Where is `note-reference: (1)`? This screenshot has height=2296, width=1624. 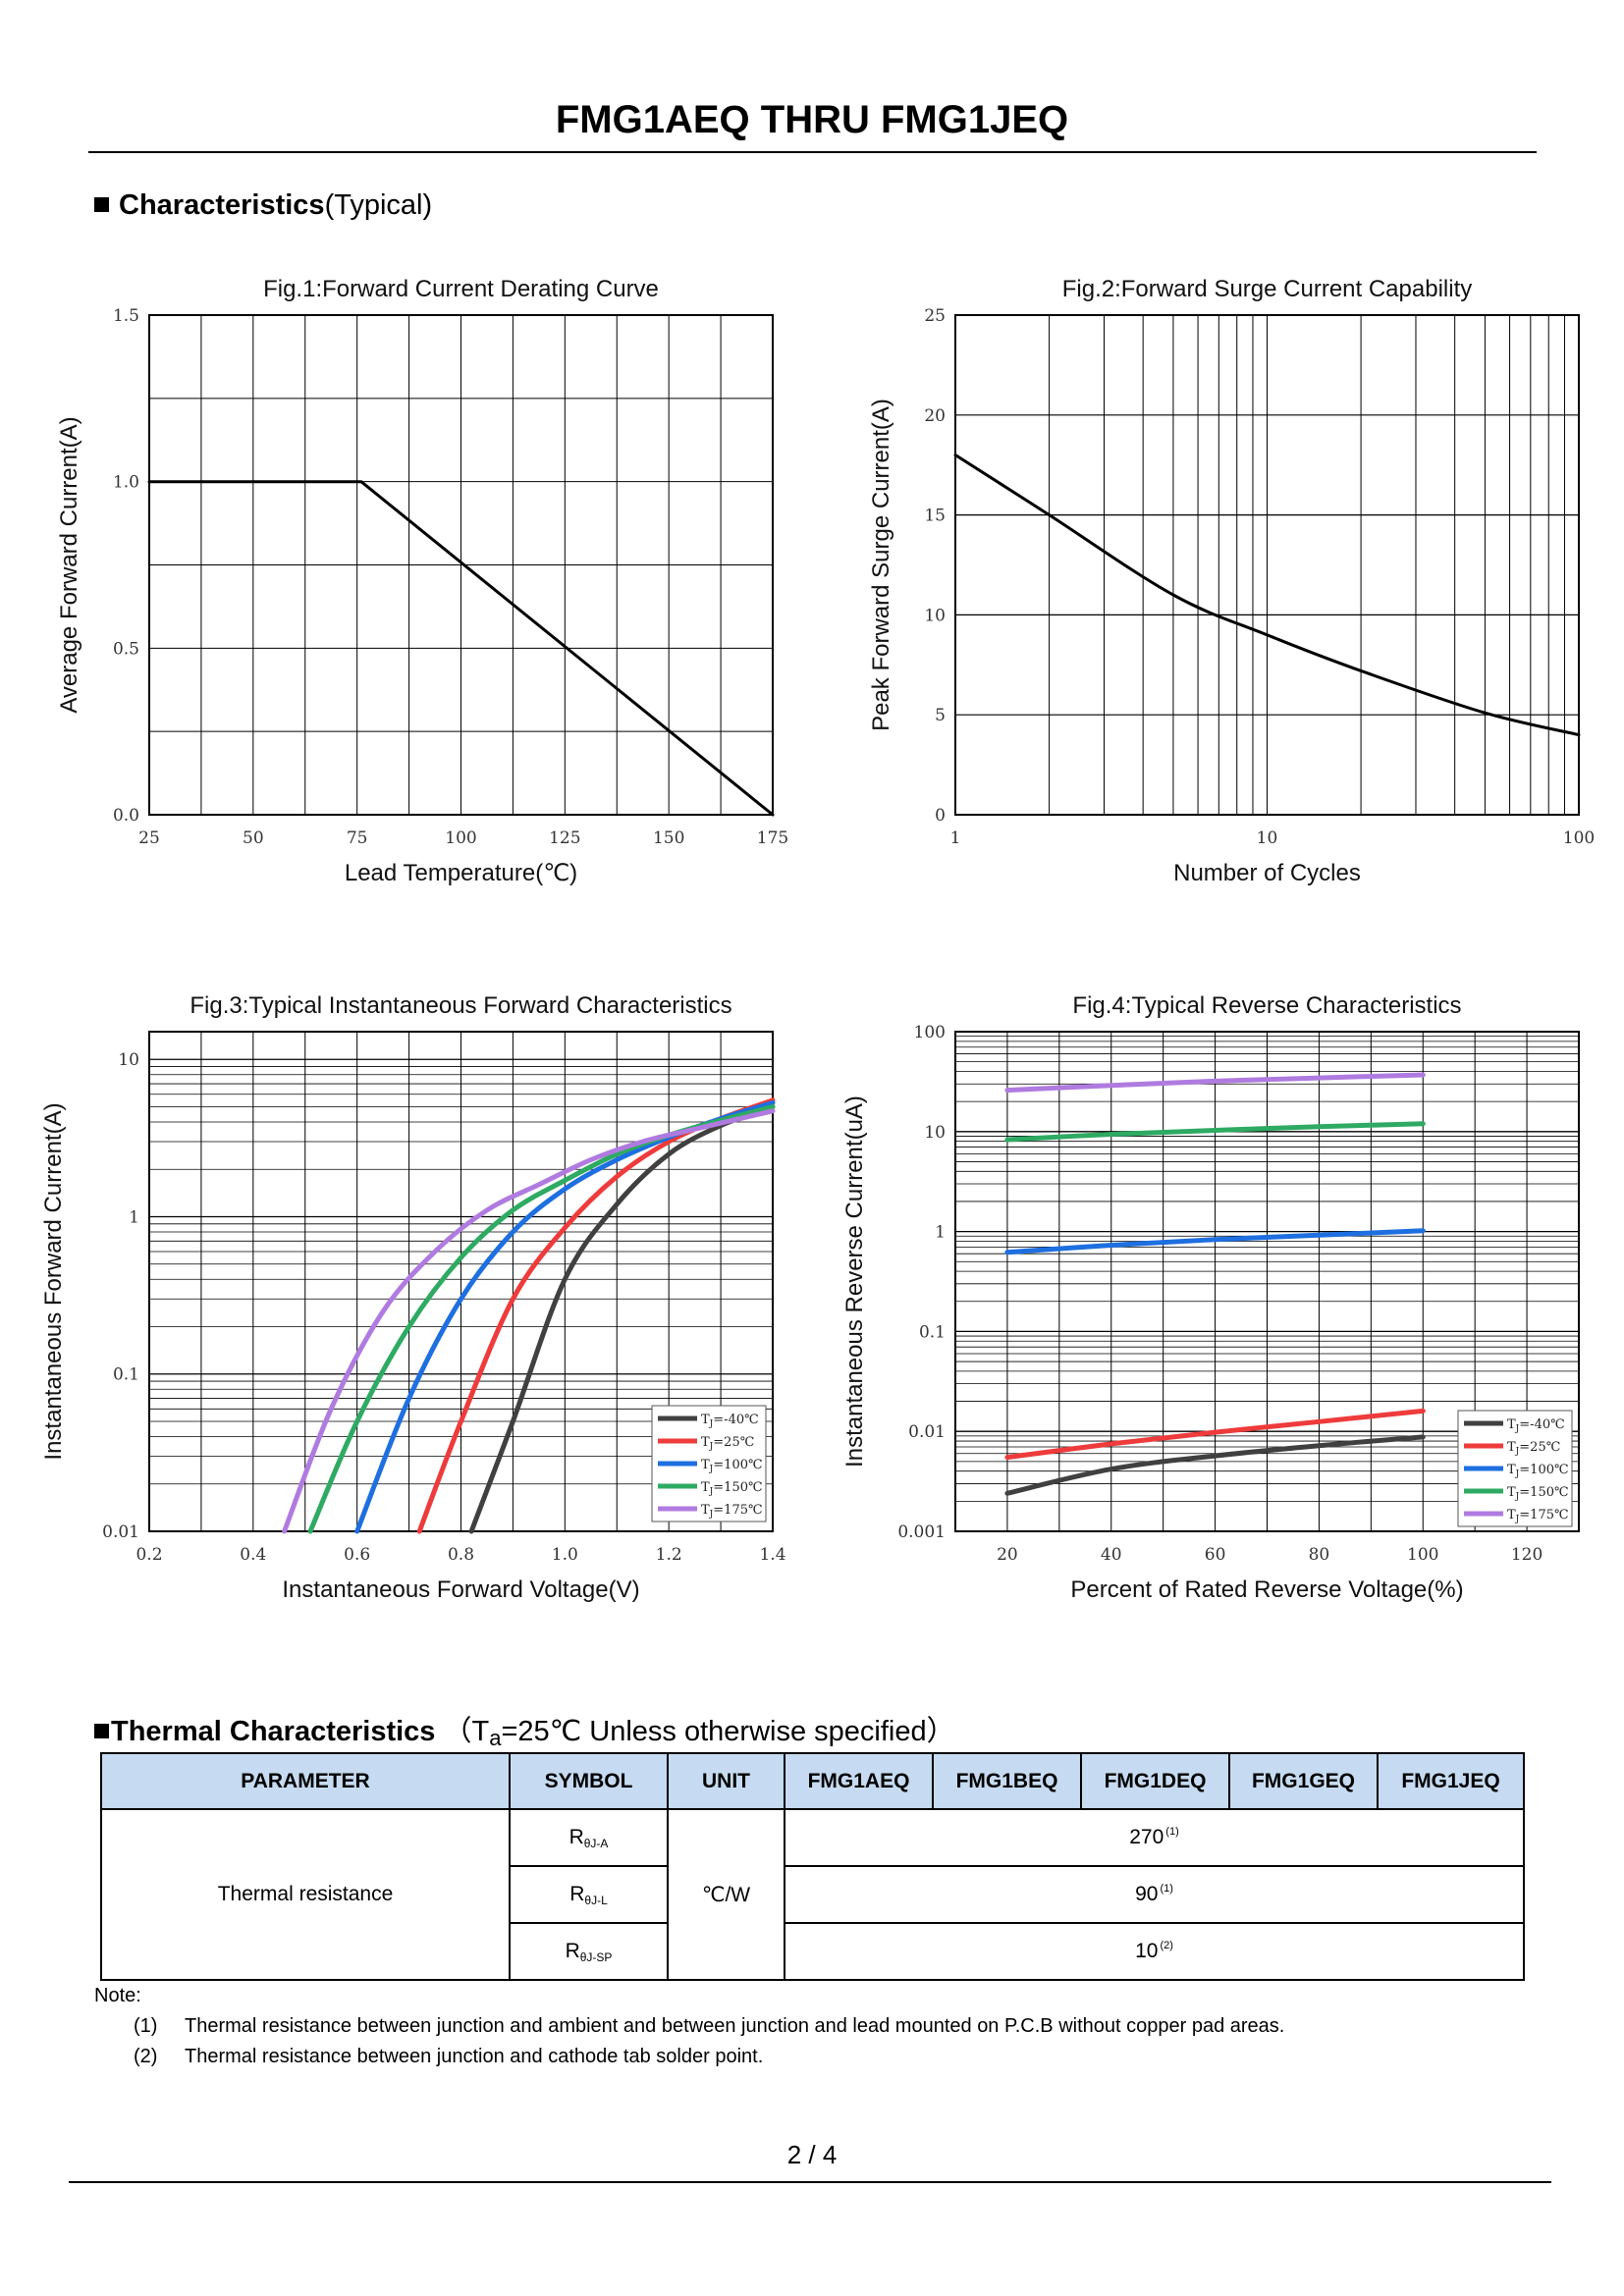
note-reference: (1) is located at coordinates (1172, 1832).